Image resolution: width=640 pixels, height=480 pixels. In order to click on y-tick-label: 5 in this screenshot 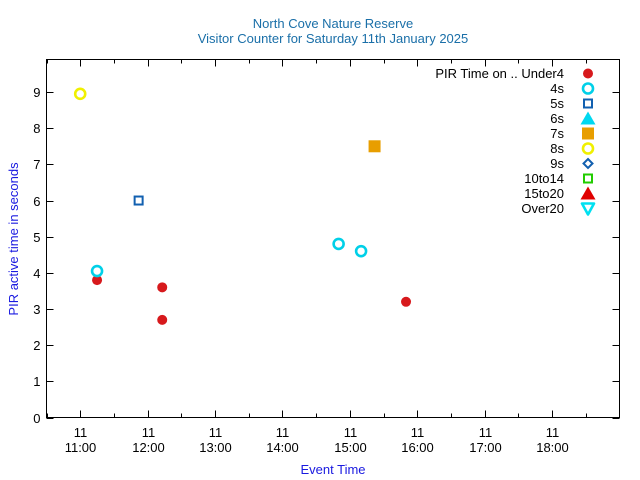, I will do `click(36, 237)`.